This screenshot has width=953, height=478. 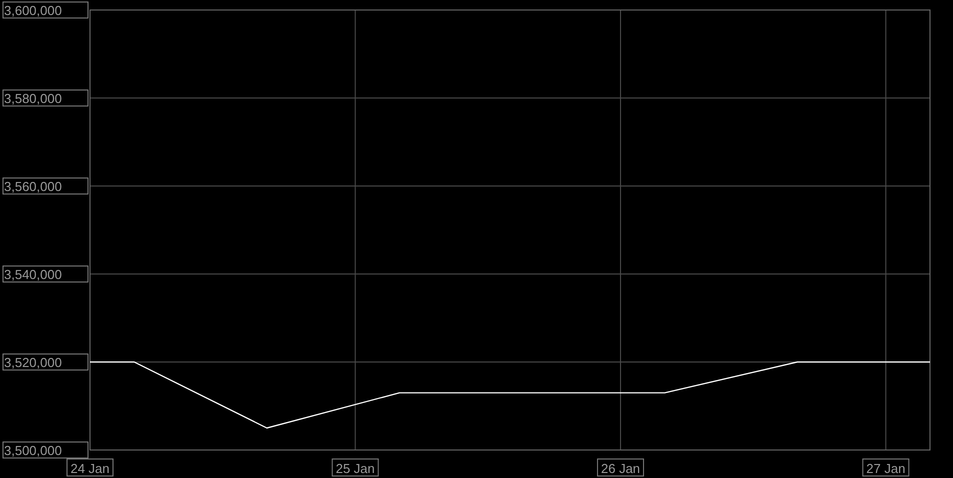 I want to click on y-tick-label: 3,560,000, so click(x=33, y=186).